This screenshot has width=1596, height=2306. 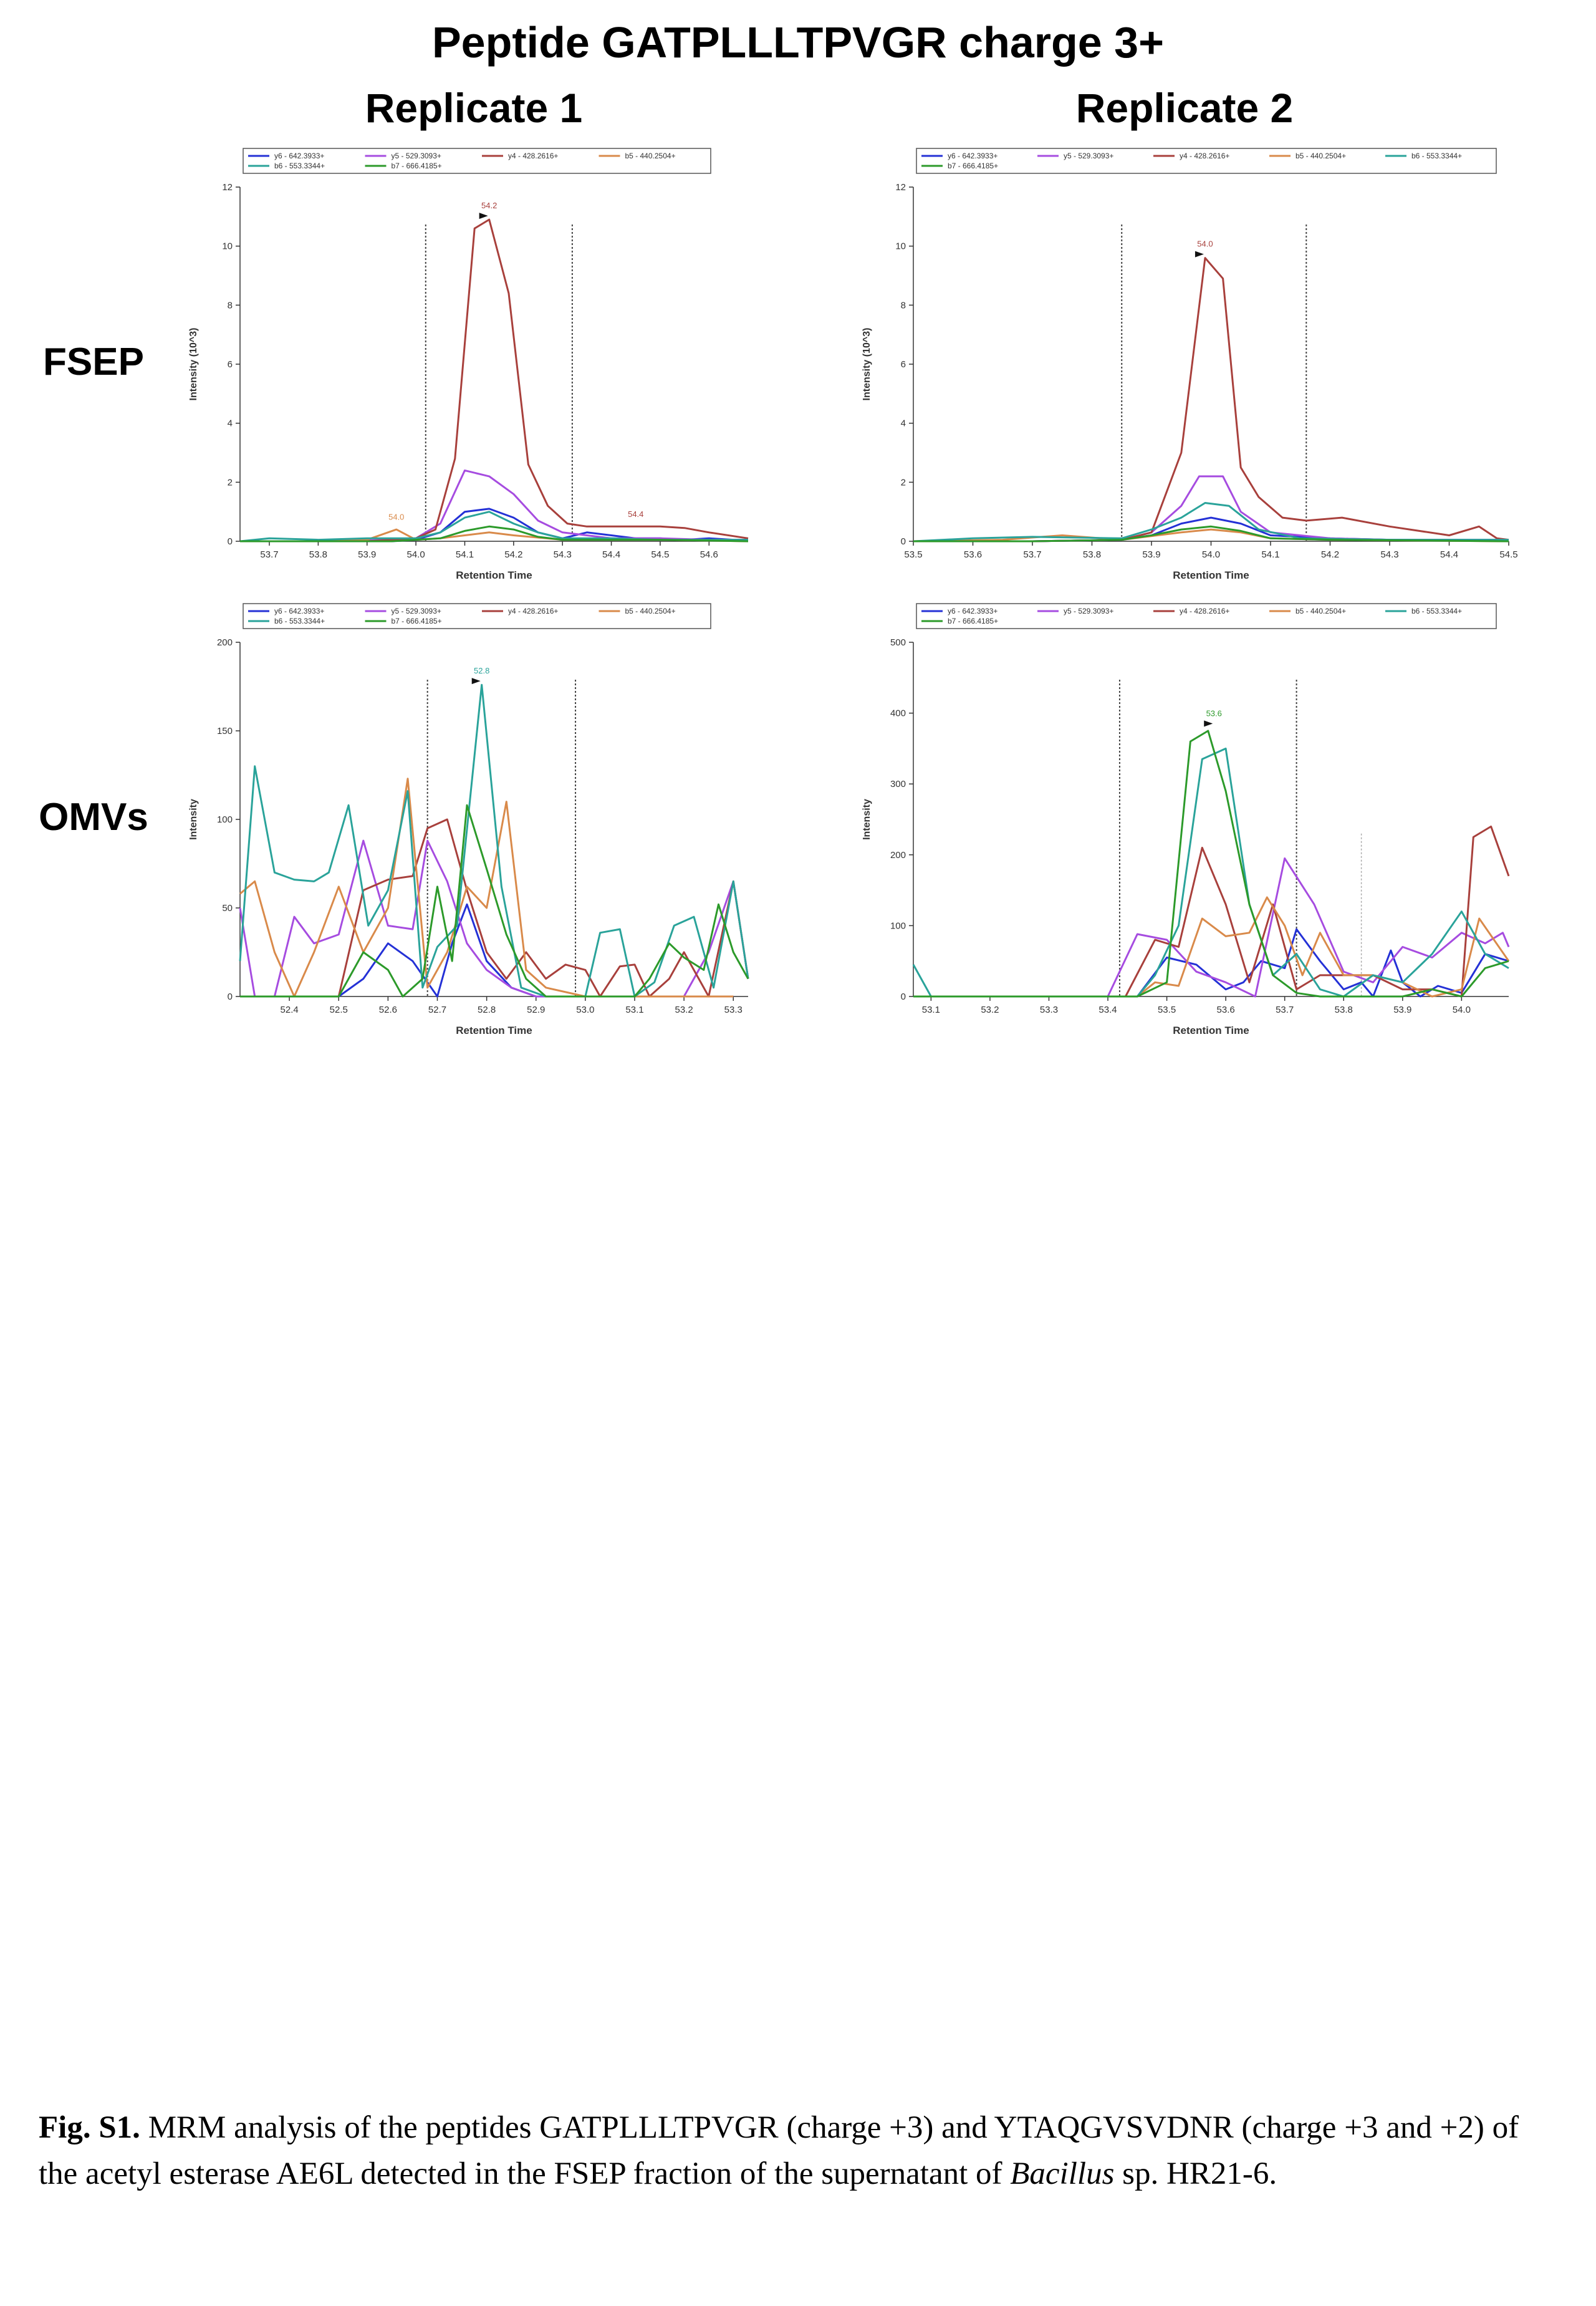 I want to click on x-tick-label: 54.6, so click(x=709, y=555).